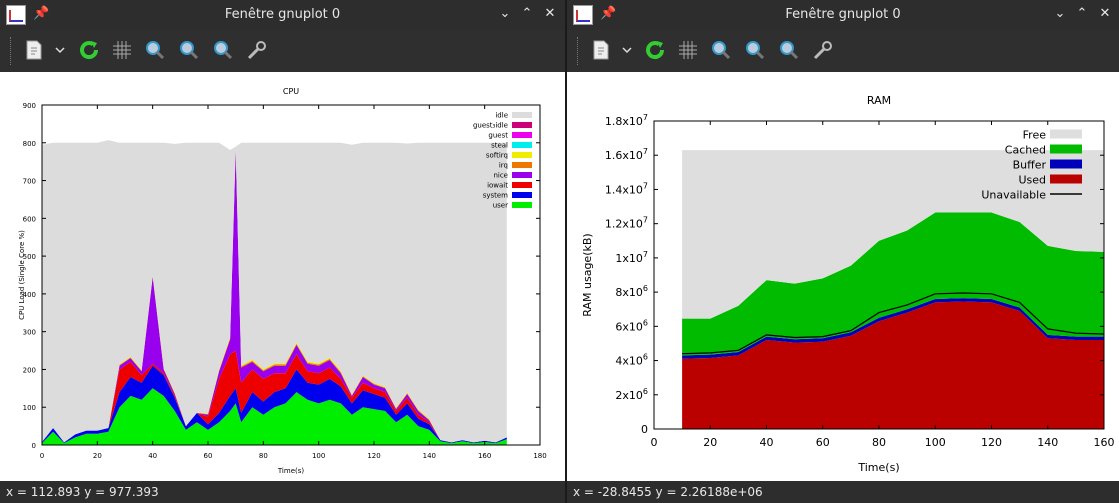 The width and height of the screenshot is (1119, 503). I want to click on legend-label-buffer: Buffer, so click(1030, 165).